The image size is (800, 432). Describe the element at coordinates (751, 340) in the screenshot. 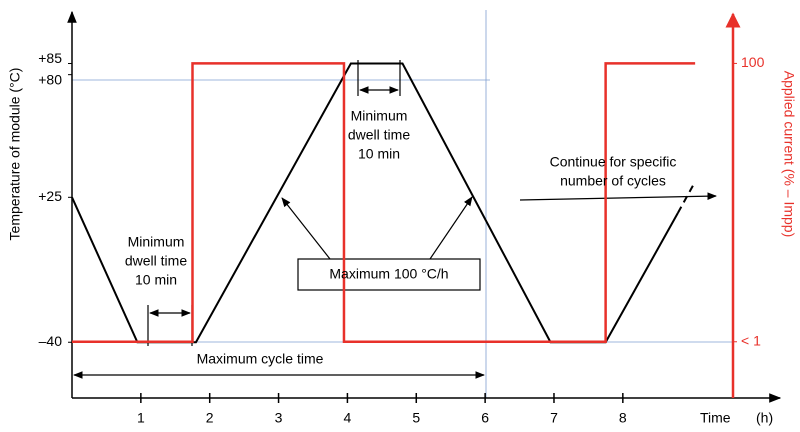

I see `y2-tick-label: < 1` at that location.